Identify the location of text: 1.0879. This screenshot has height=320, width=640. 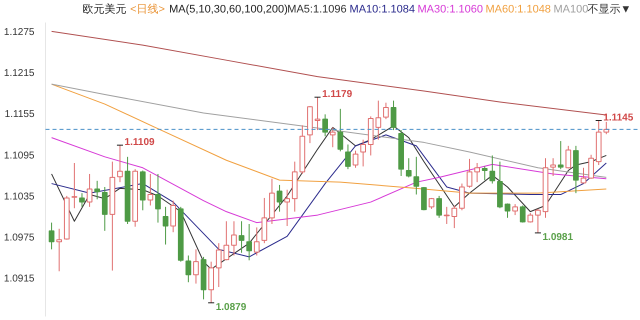
(231, 307).